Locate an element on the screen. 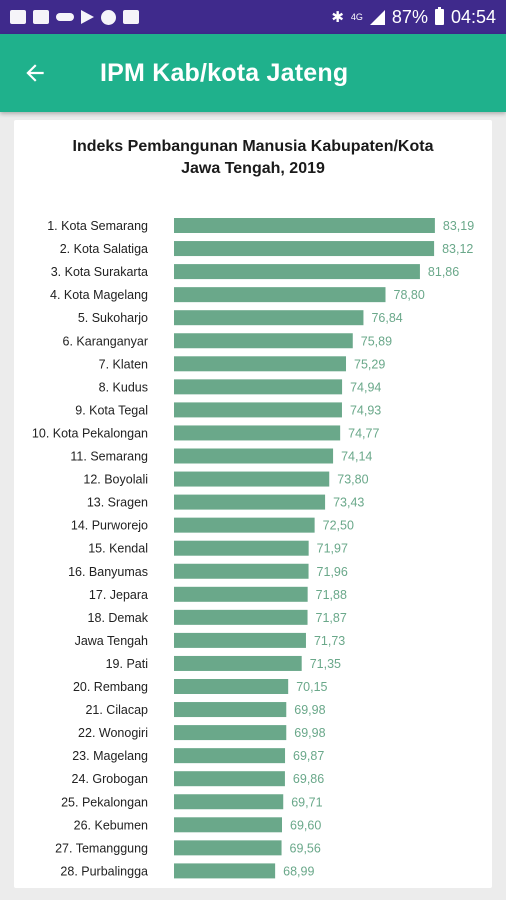  category-label: 6. Karanganyar is located at coordinates (105, 341).